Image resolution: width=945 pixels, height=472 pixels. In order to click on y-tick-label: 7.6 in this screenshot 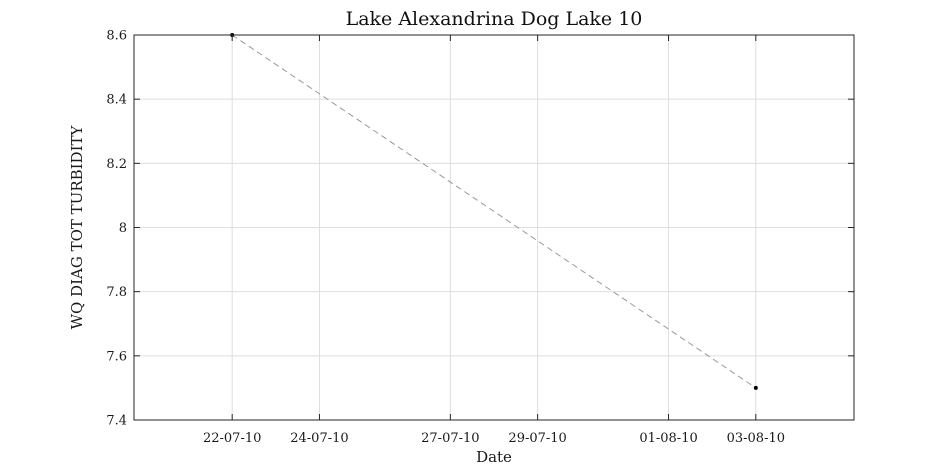, I will do `click(116, 356)`.